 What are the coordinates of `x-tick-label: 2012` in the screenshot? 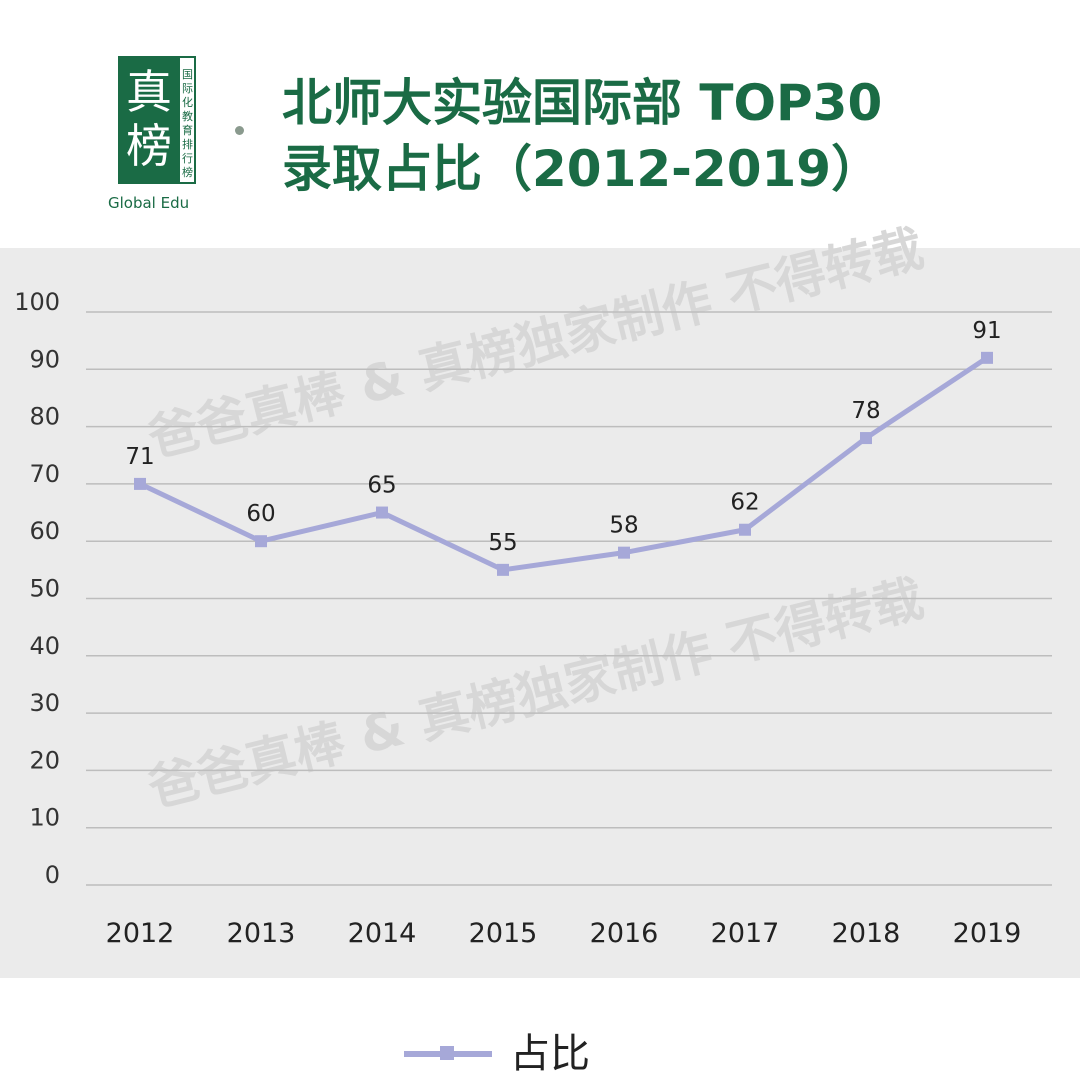 It's located at (140, 933).